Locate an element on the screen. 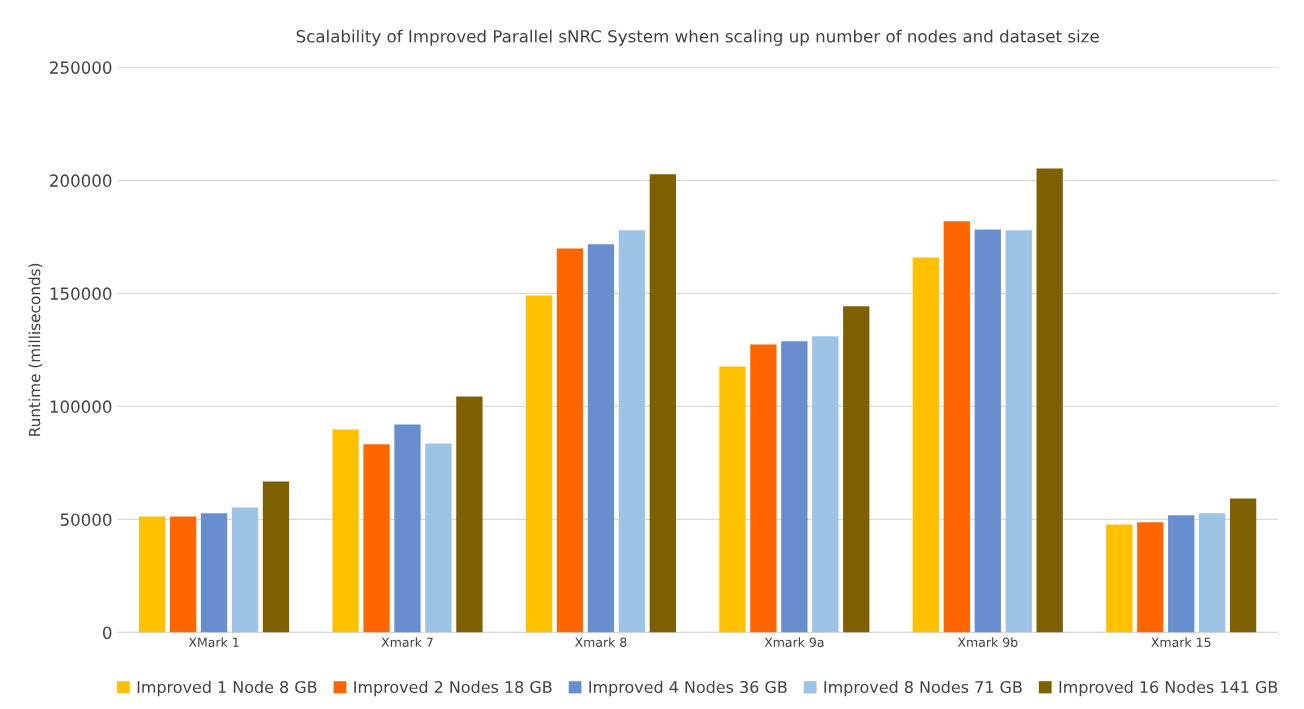 This screenshot has height=709, width=1304. x-tick-label: Xmark 9b is located at coordinates (987, 642).